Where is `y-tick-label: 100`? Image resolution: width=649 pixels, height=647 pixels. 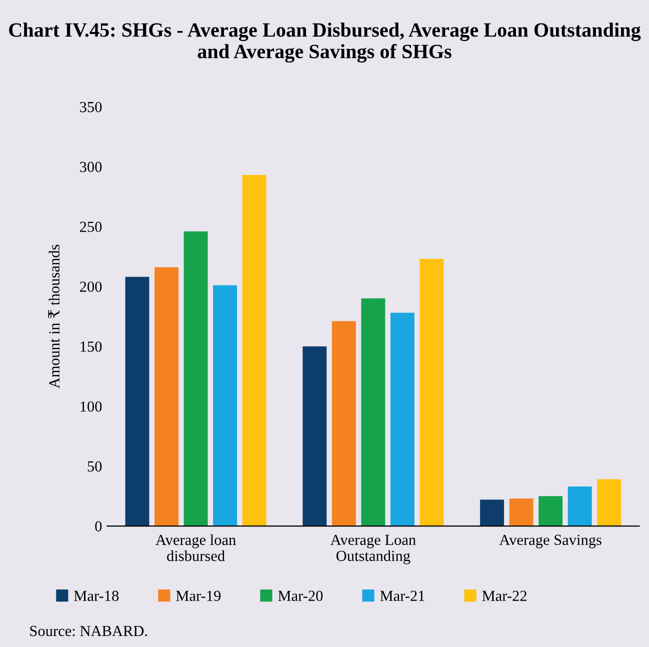
y-tick-label: 100 is located at coordinates (91, 406).